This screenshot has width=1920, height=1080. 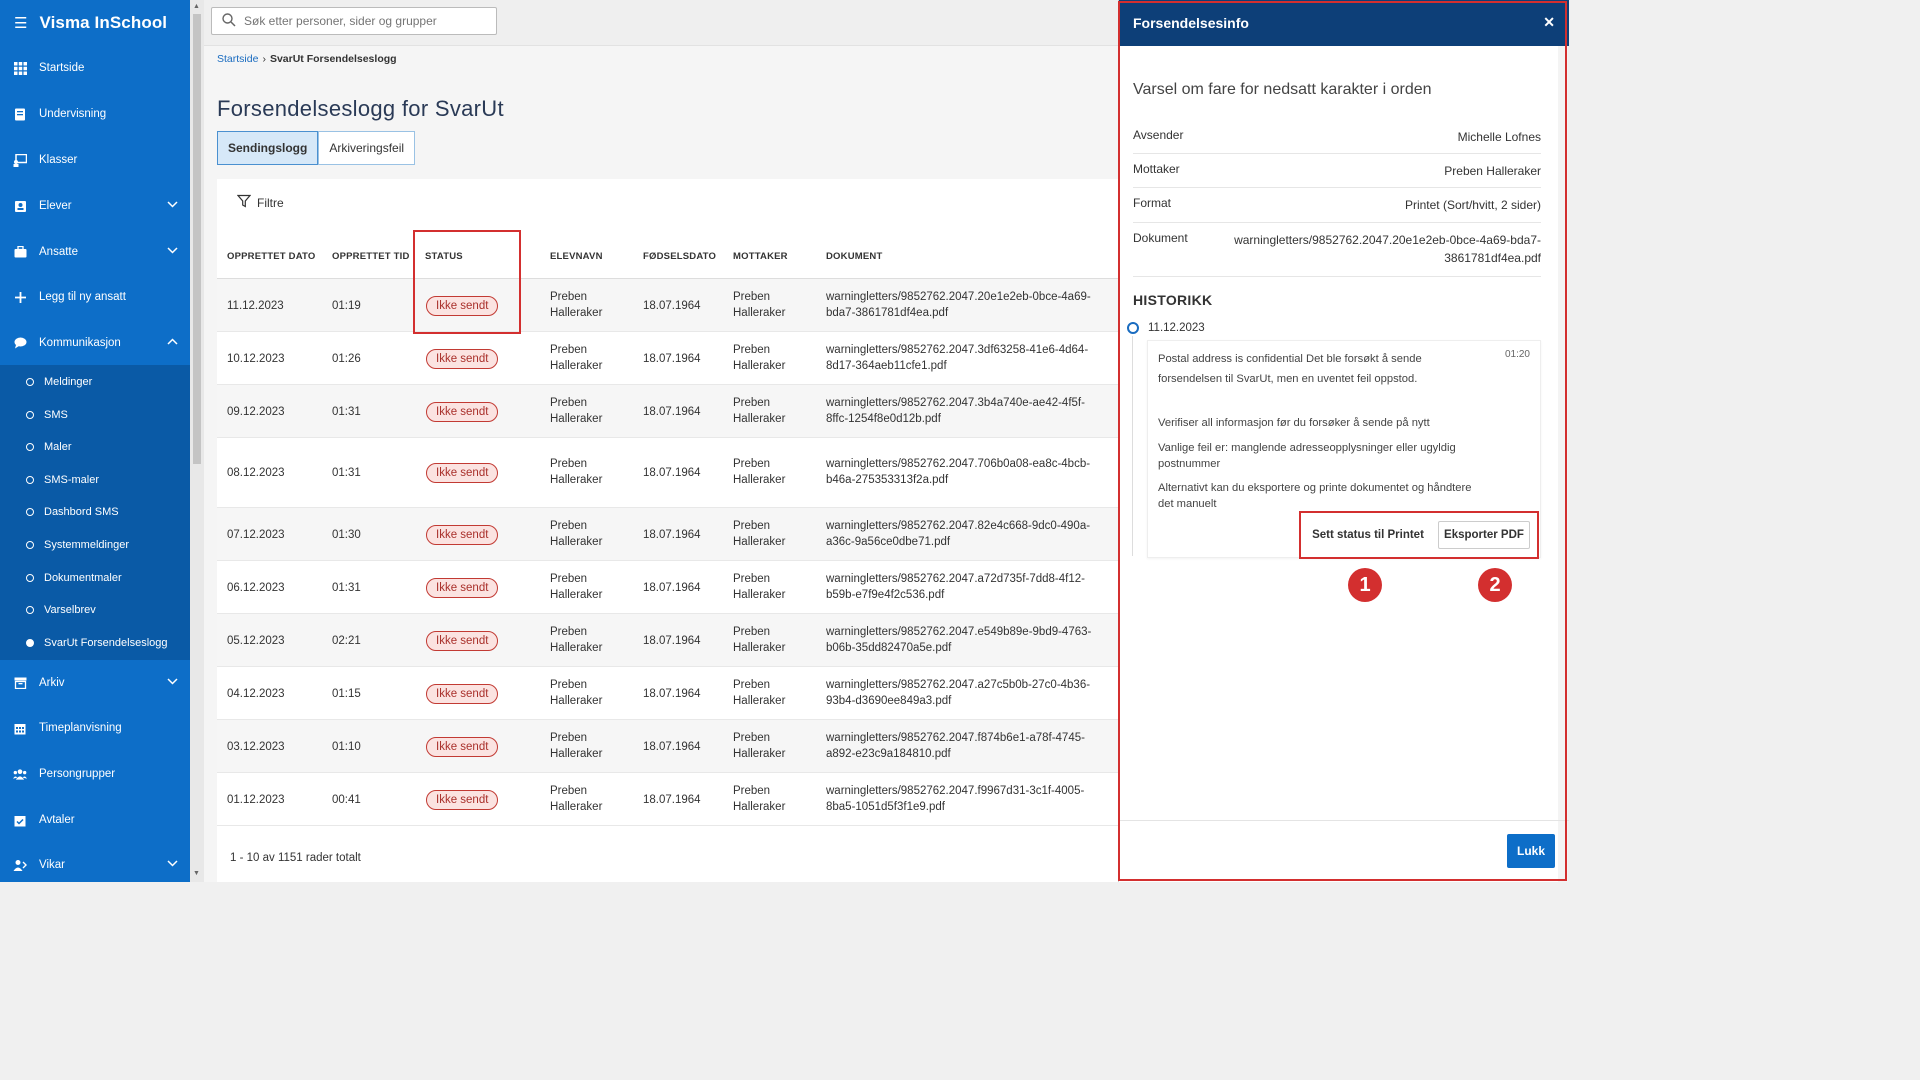 I want to click on sidebar-item-timeplanvisning: Timeplanvisning, so click(x=95, y=728).